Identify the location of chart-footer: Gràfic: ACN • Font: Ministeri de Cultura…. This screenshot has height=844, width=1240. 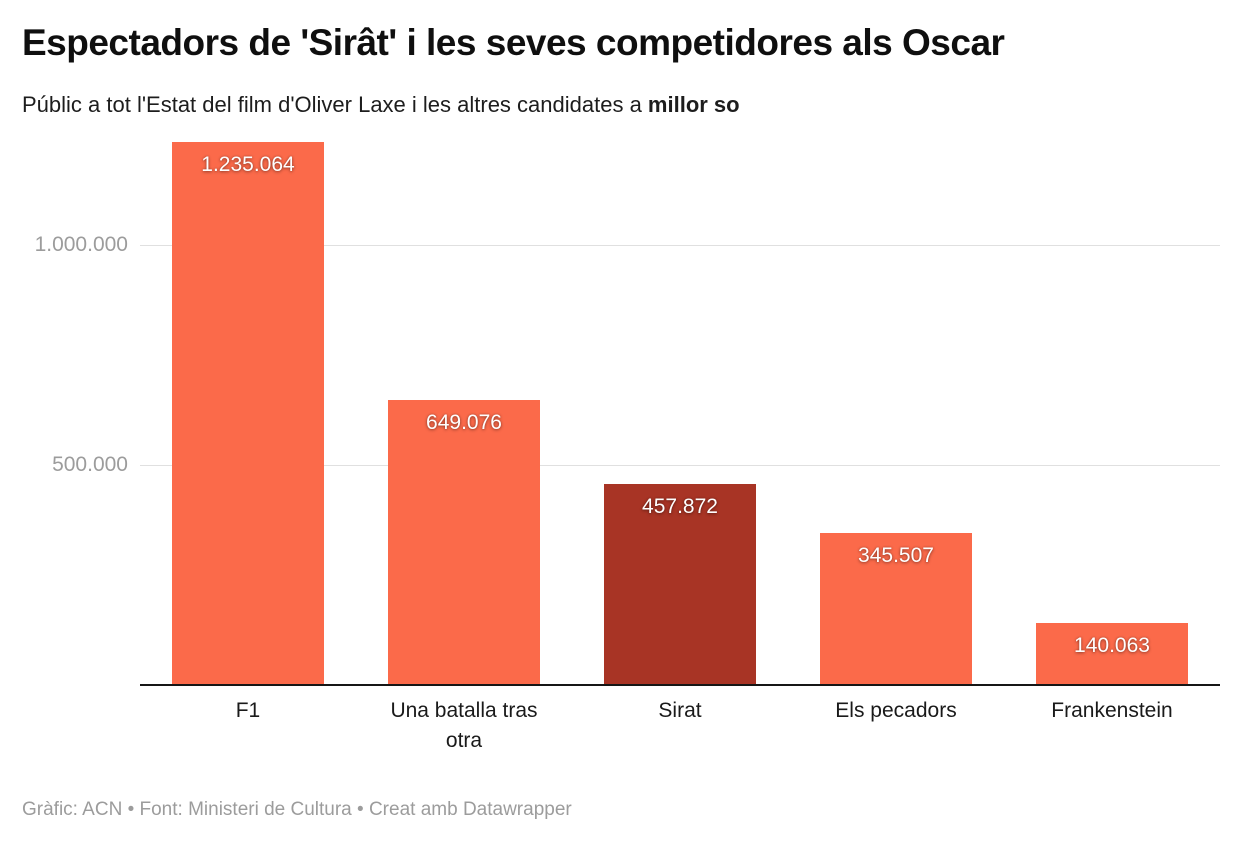
(297, 809).